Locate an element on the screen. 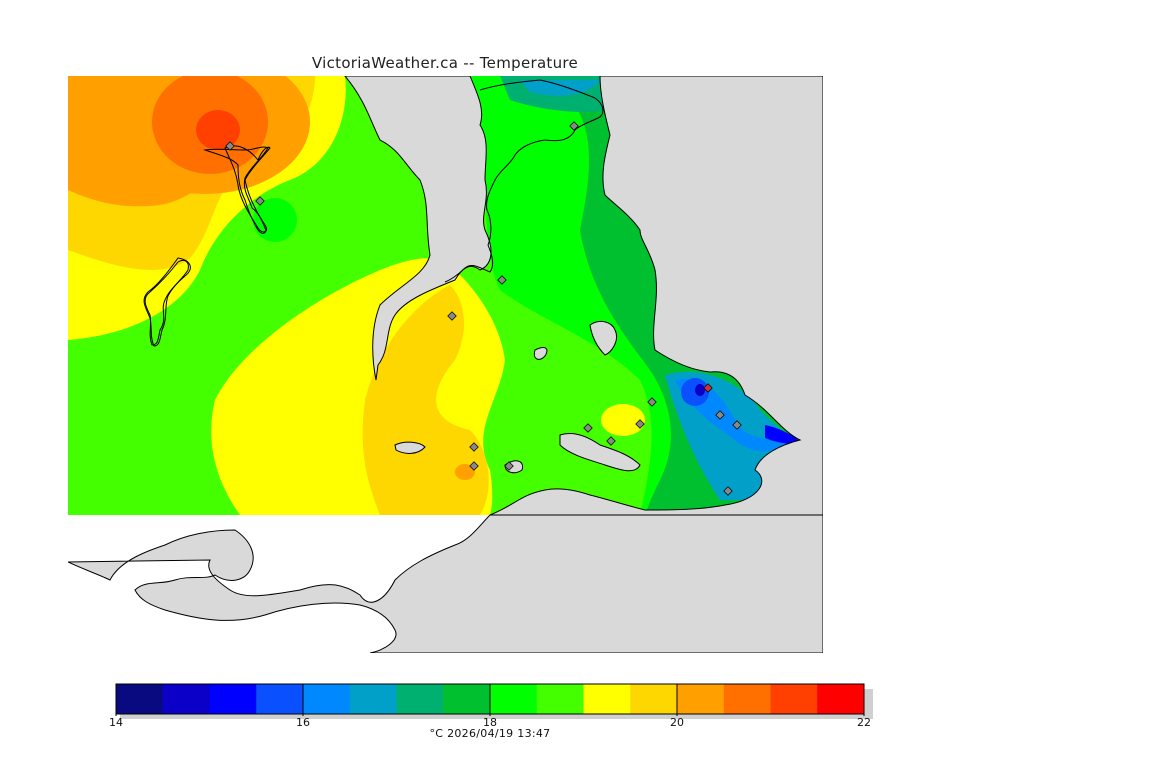 The height and width of the screenshot is (768, 1152). legend-tick-label: 16 is located at coordinates (303, 722).